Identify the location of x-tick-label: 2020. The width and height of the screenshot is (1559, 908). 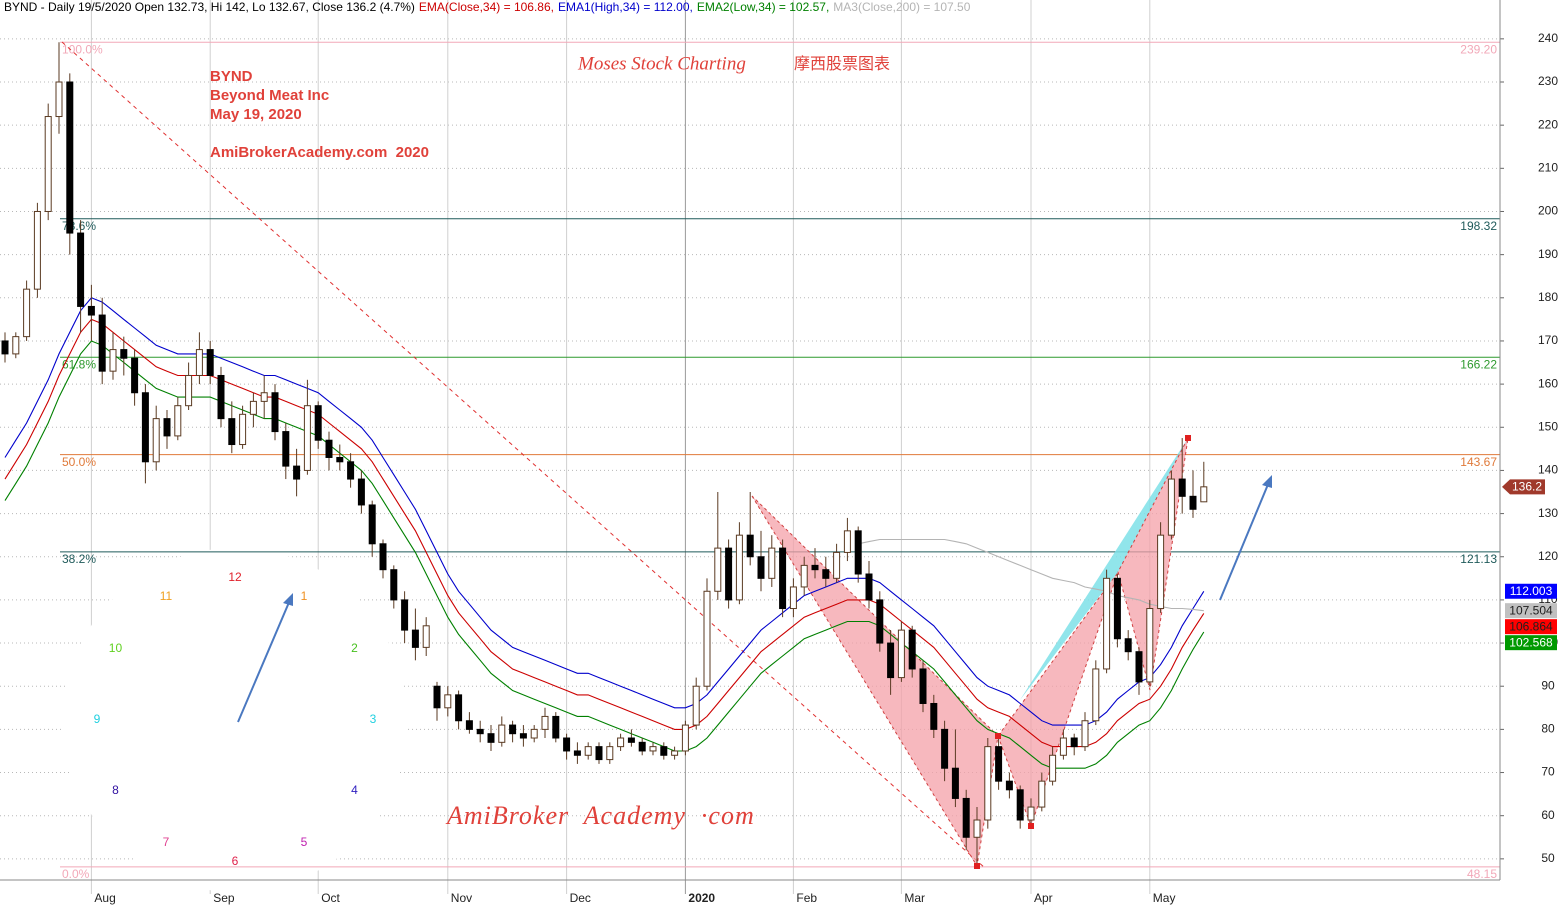
(701, 898).